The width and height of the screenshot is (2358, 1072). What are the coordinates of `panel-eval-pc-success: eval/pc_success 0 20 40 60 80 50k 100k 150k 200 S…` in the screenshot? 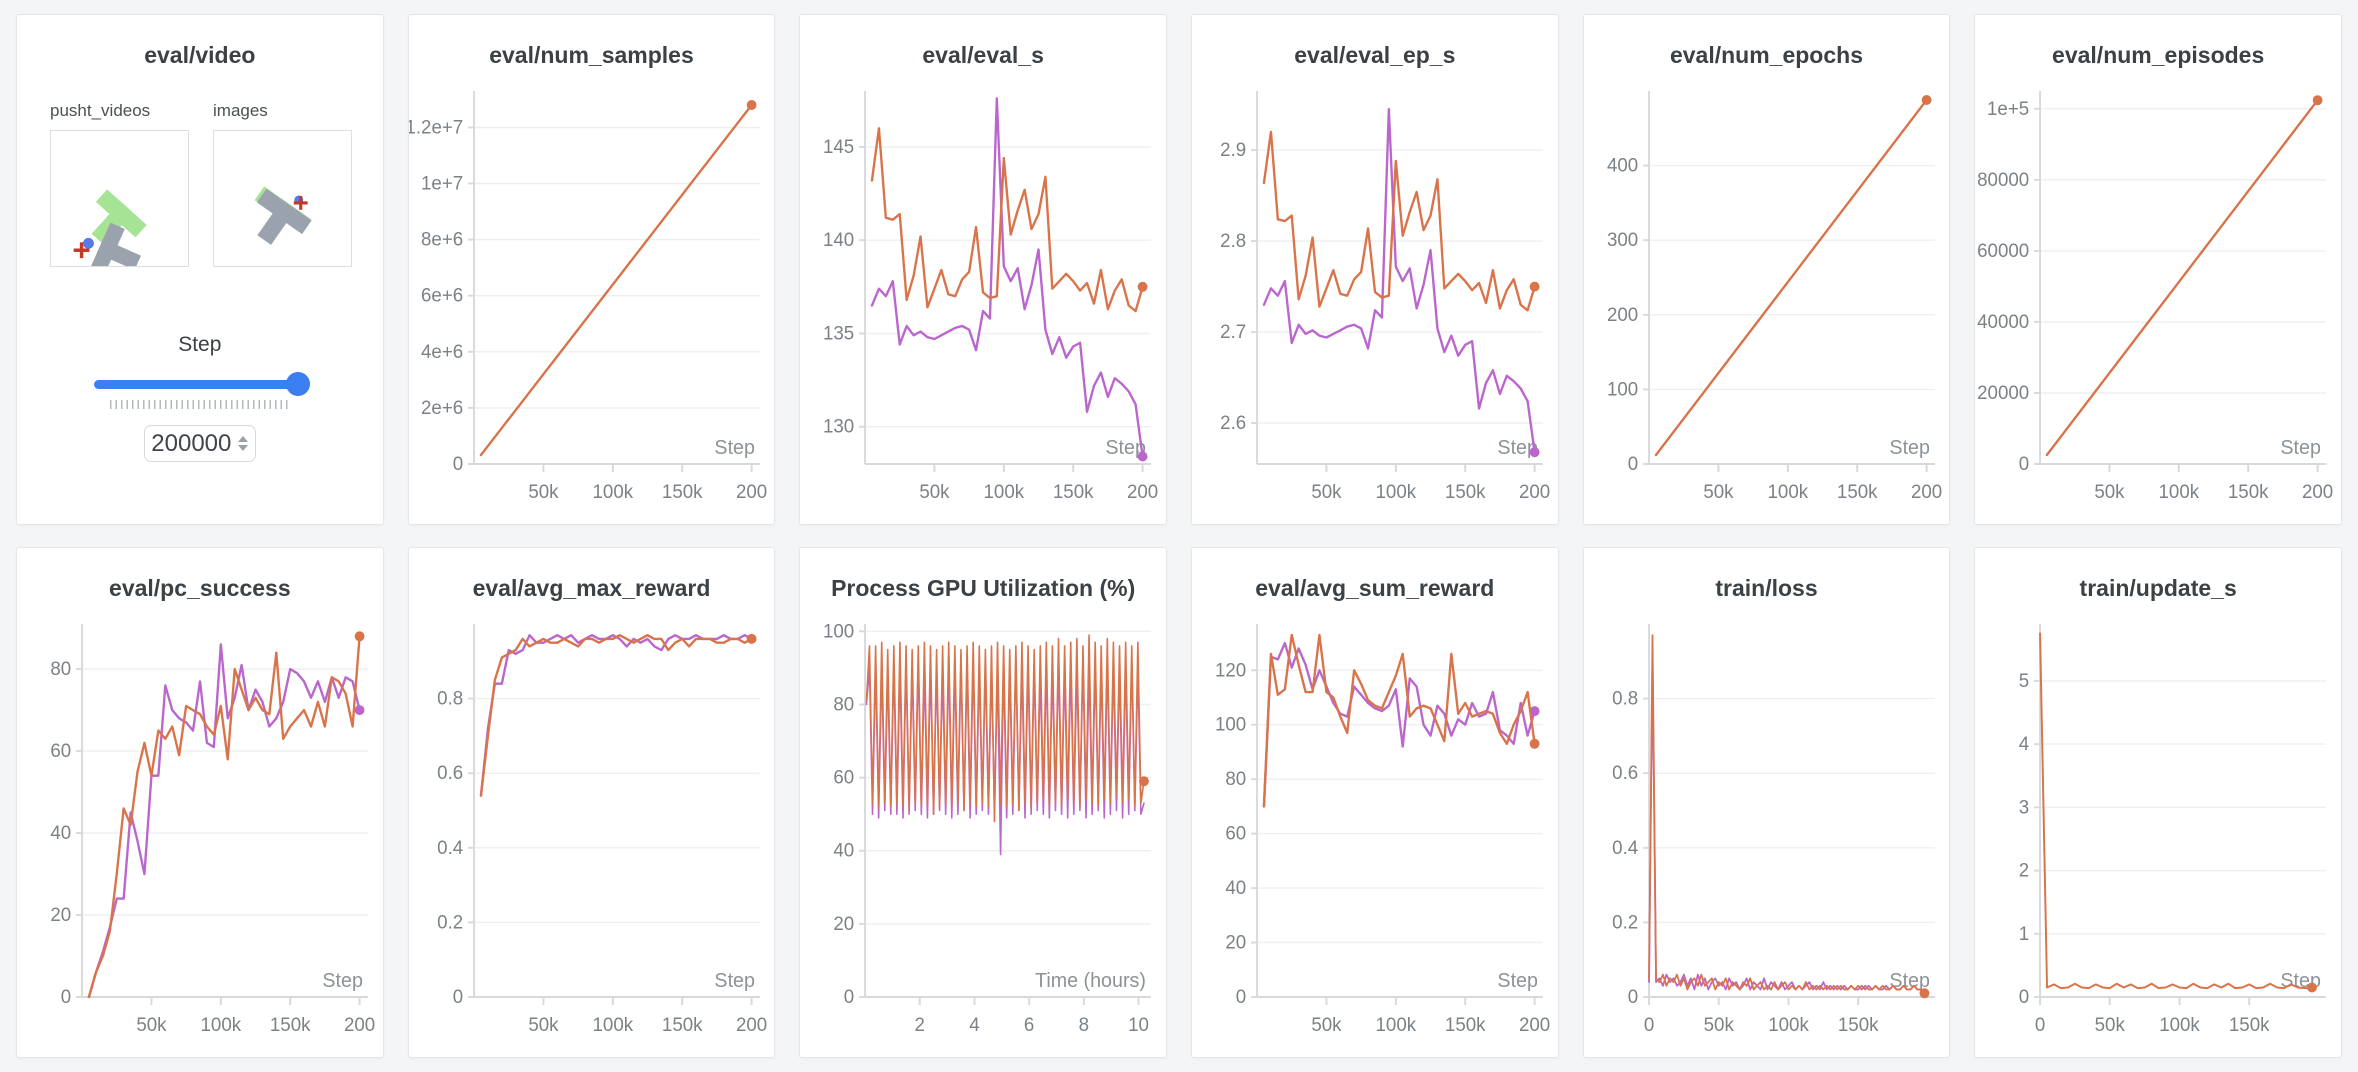 It's located at (200, 802).